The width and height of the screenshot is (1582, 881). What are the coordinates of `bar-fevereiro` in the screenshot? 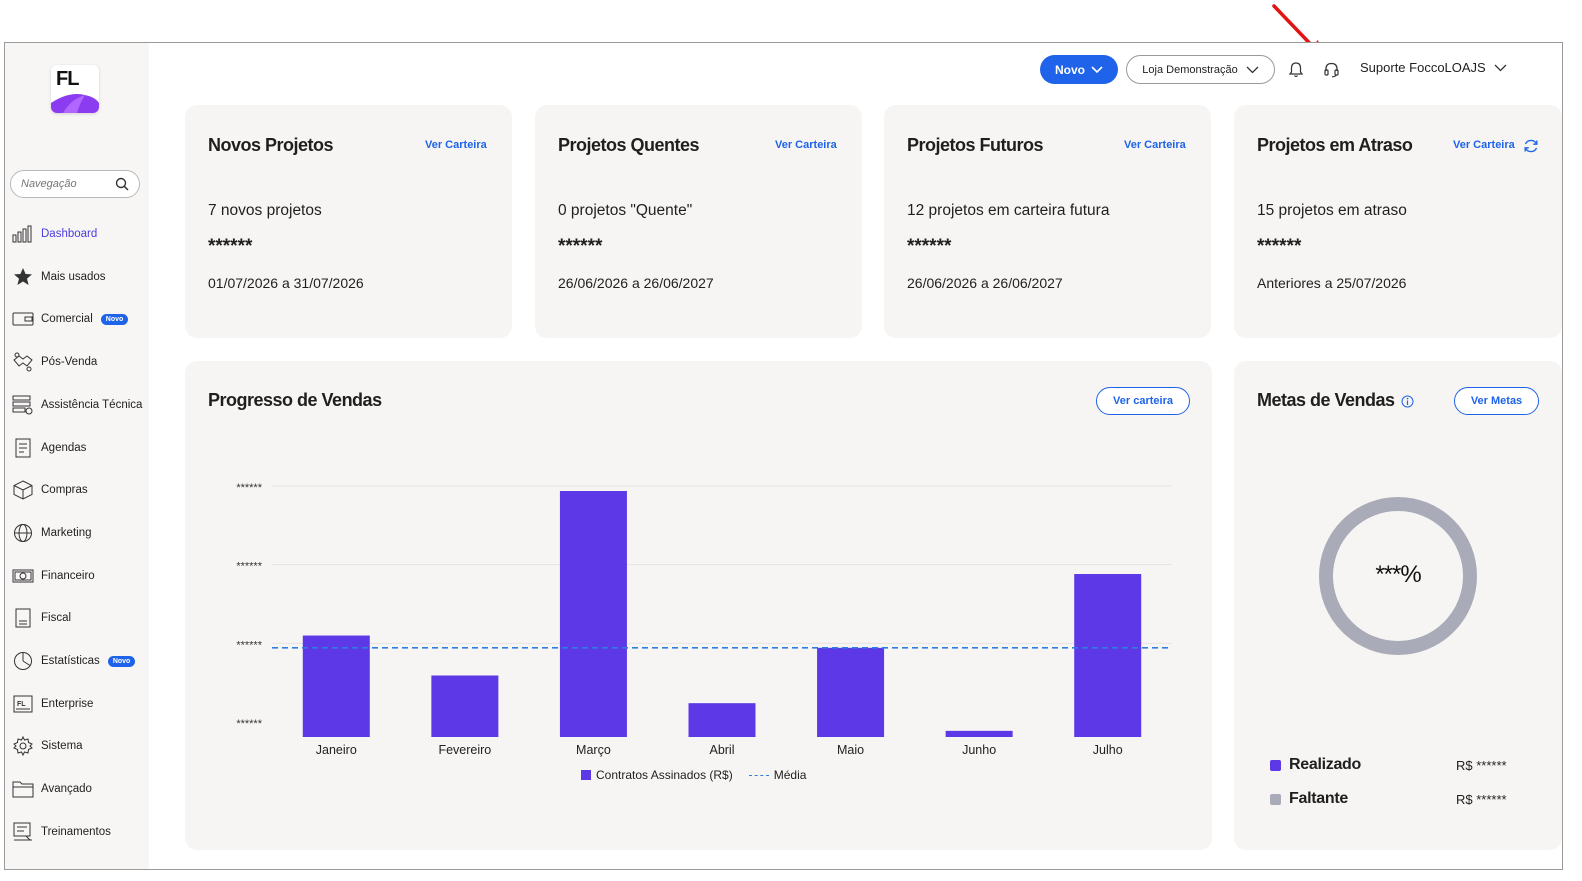 It's located at (465, 706).